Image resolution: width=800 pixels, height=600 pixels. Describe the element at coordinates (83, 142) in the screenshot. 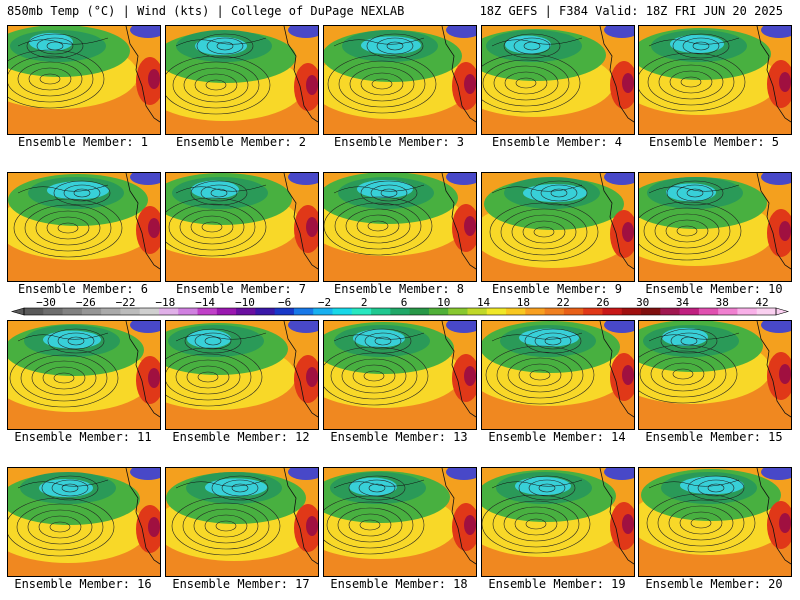

I see `ensemble-member-label: Ensemble Member: 1` at that location.